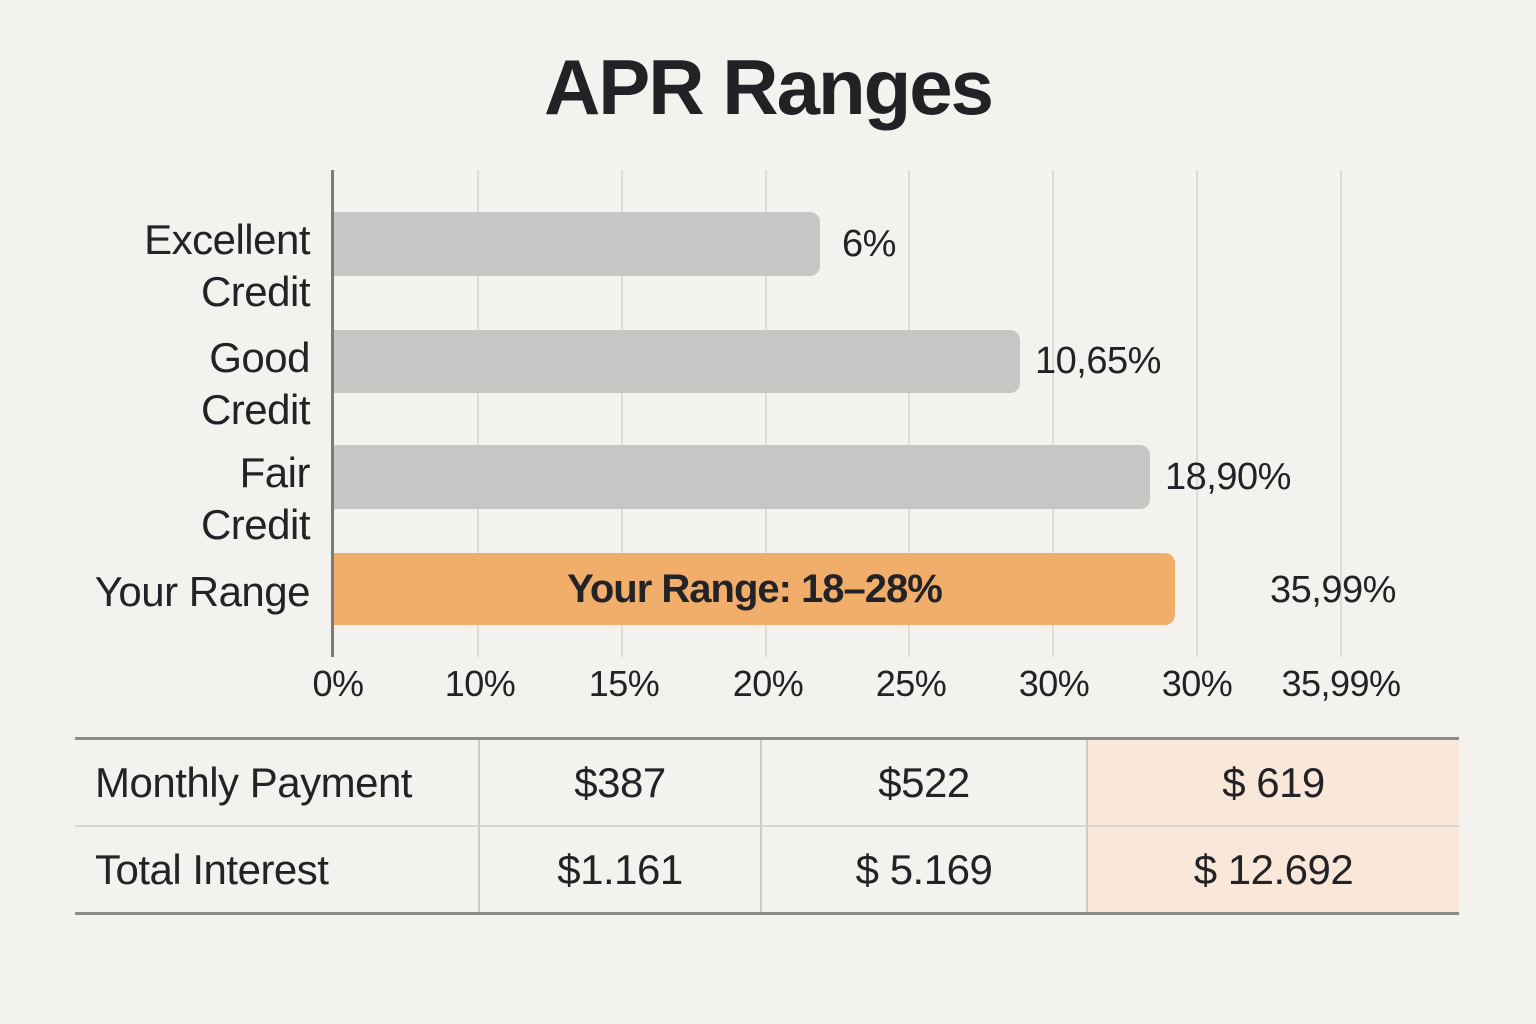 This screenshot has width=1536, height=1024. What do you see at coordinates (259, 357) in the screenshot?
I see `category-line: Good` at bounding box center [259, 357].